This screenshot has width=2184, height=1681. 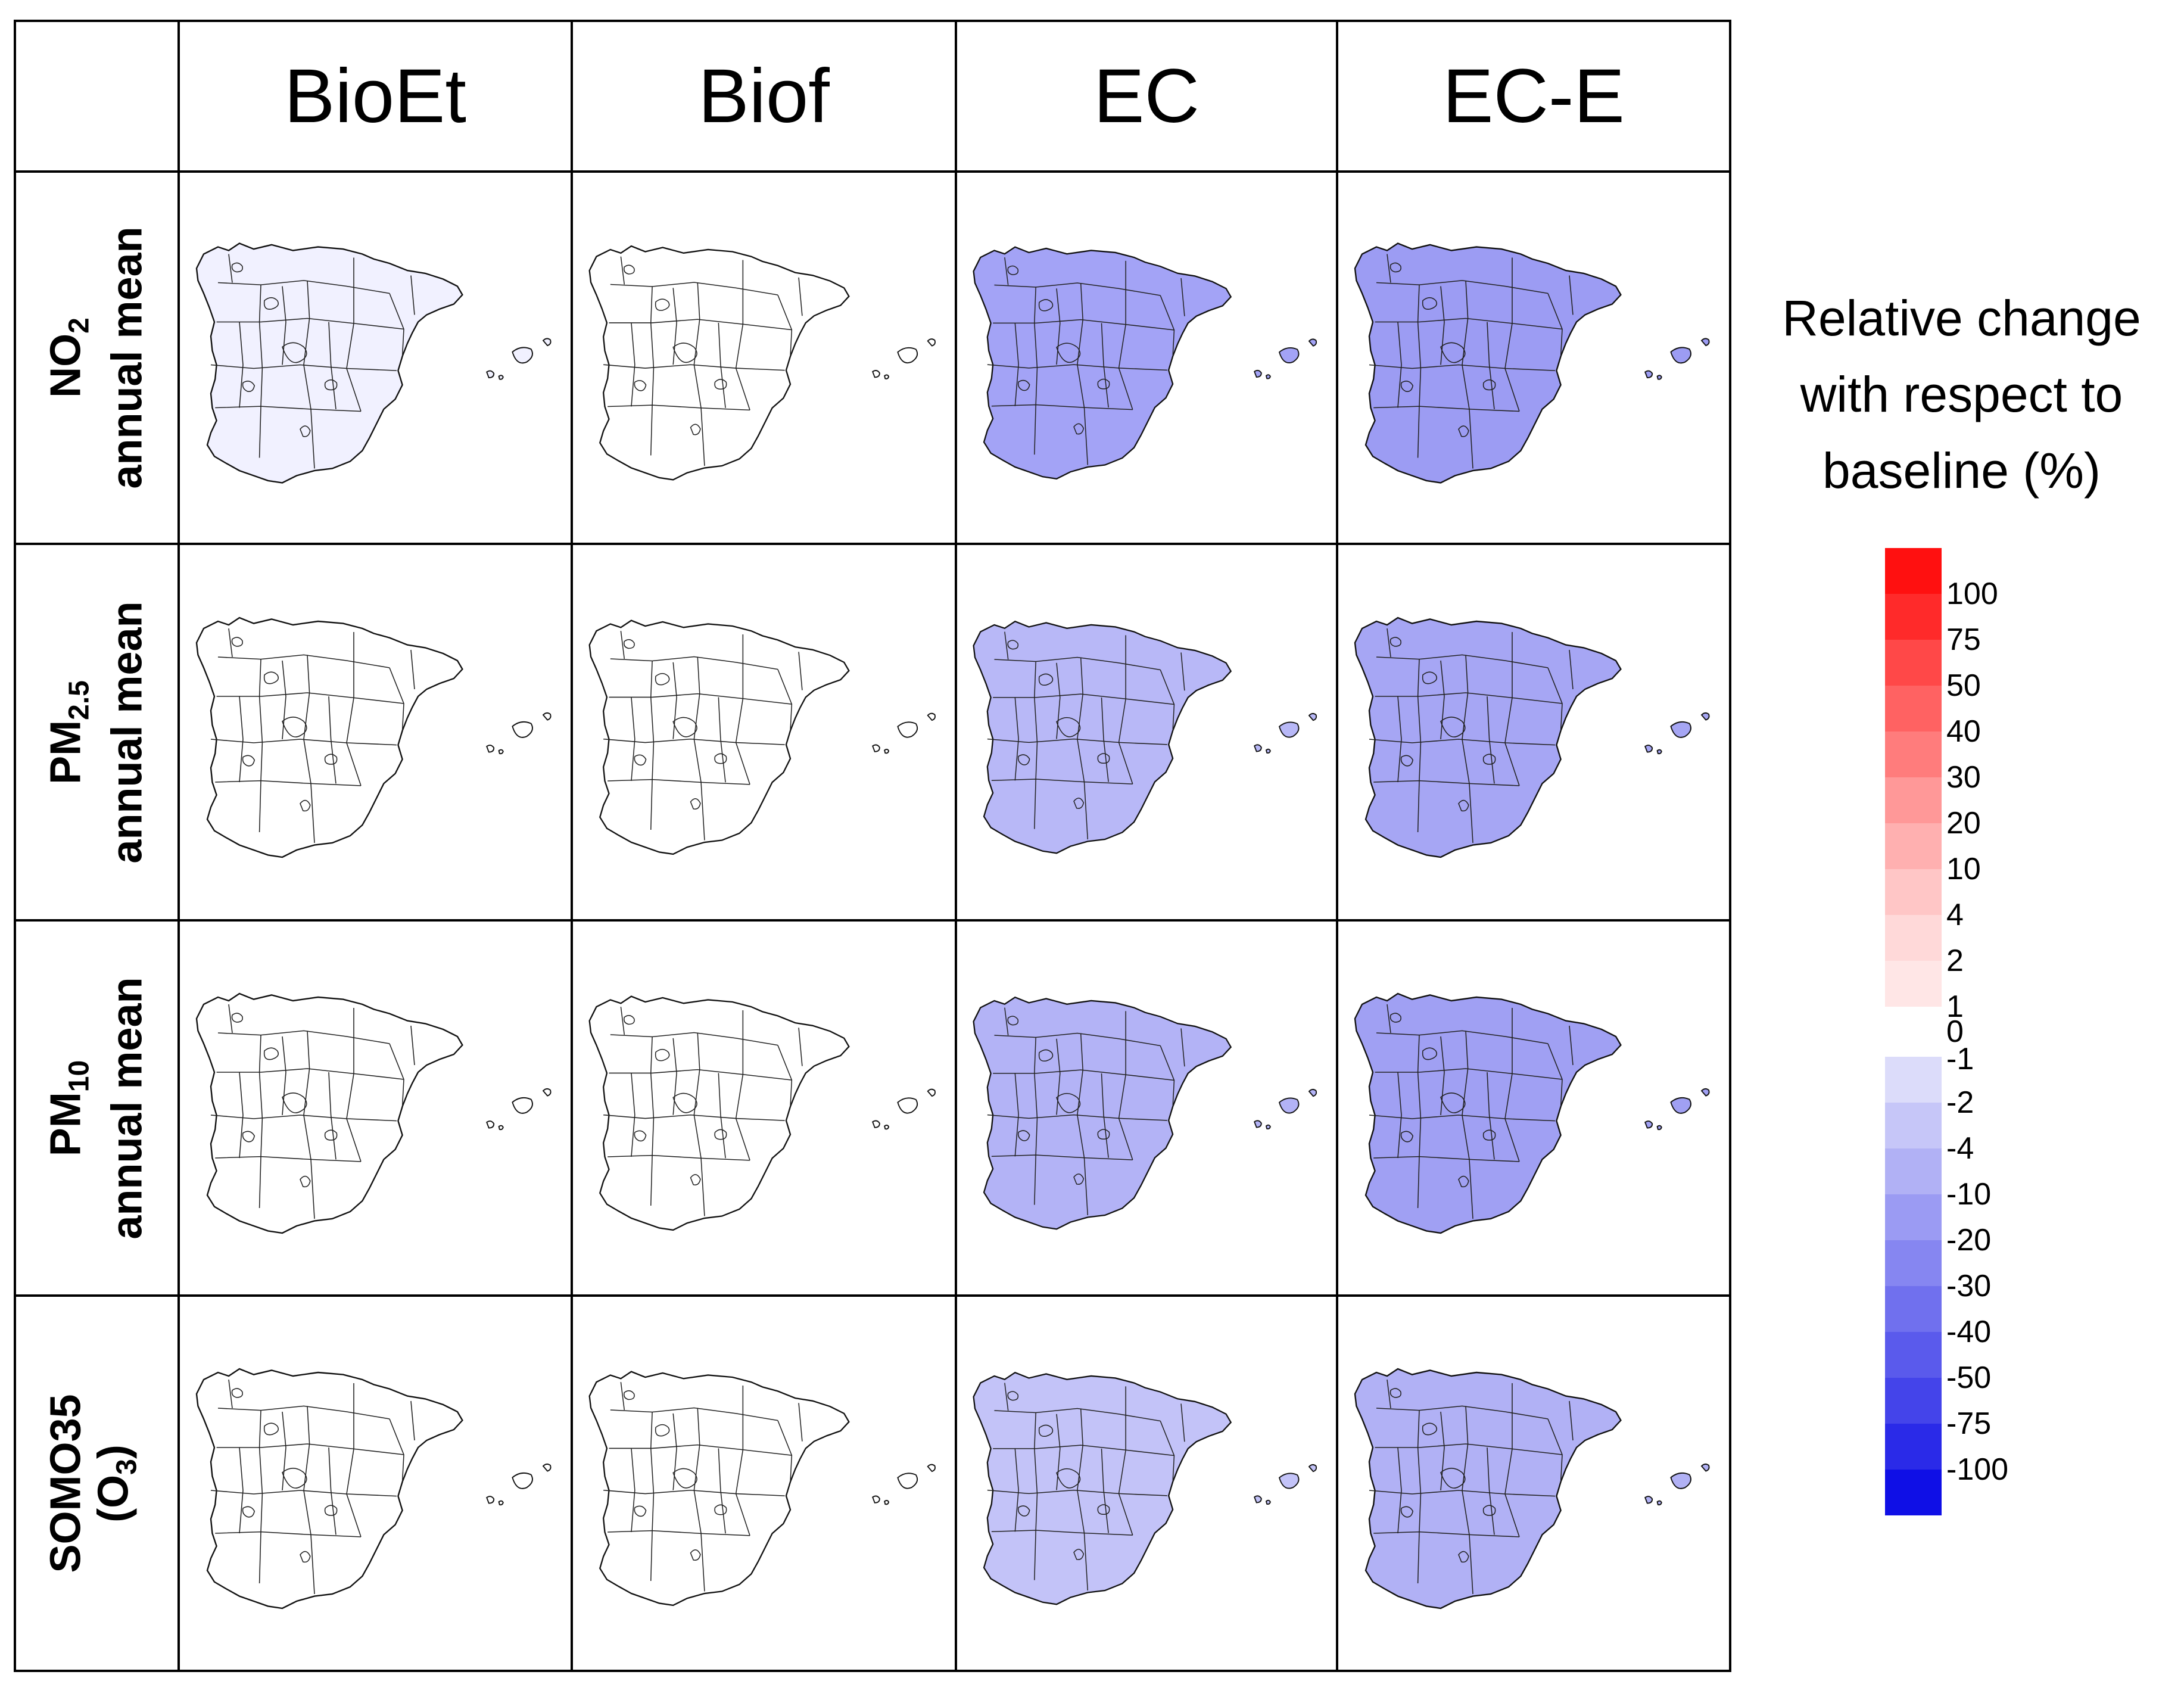 What do you see at coordinates (1969, 1195) in the screenshot?
I see `legend-tick-negative-3: -10` at bounding box center [1969, 1195].